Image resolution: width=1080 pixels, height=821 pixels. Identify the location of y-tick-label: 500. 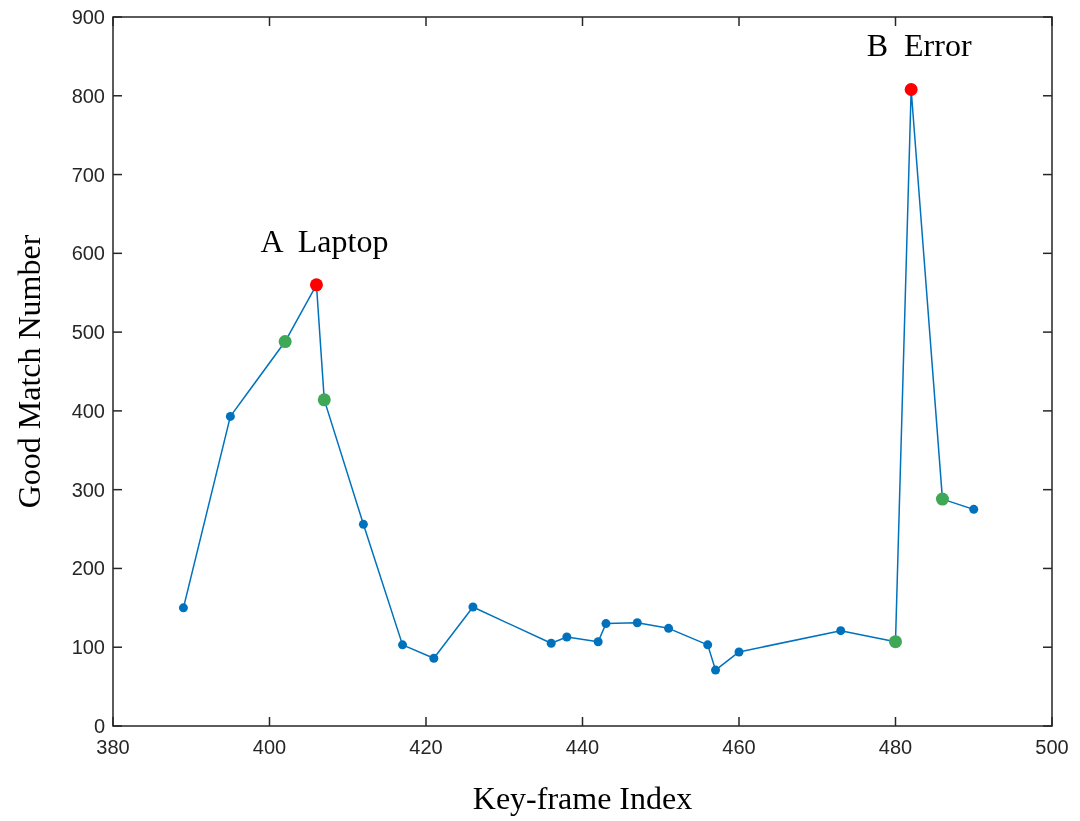
(88, 332).